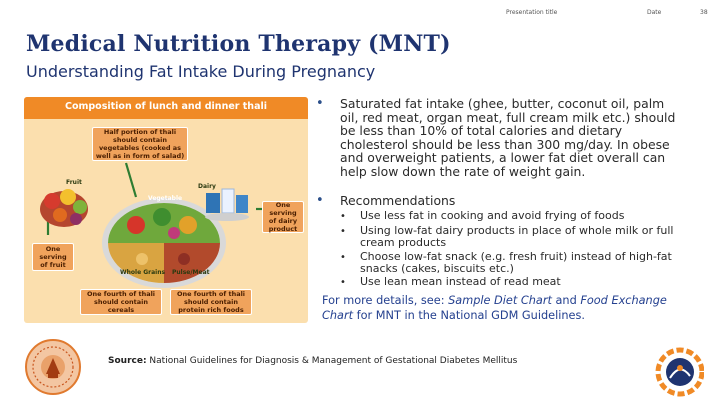  What do you see at coordinates (64, 208) in the screenshot?
I see `fruit-illustration` at bounding box center [64, 208].